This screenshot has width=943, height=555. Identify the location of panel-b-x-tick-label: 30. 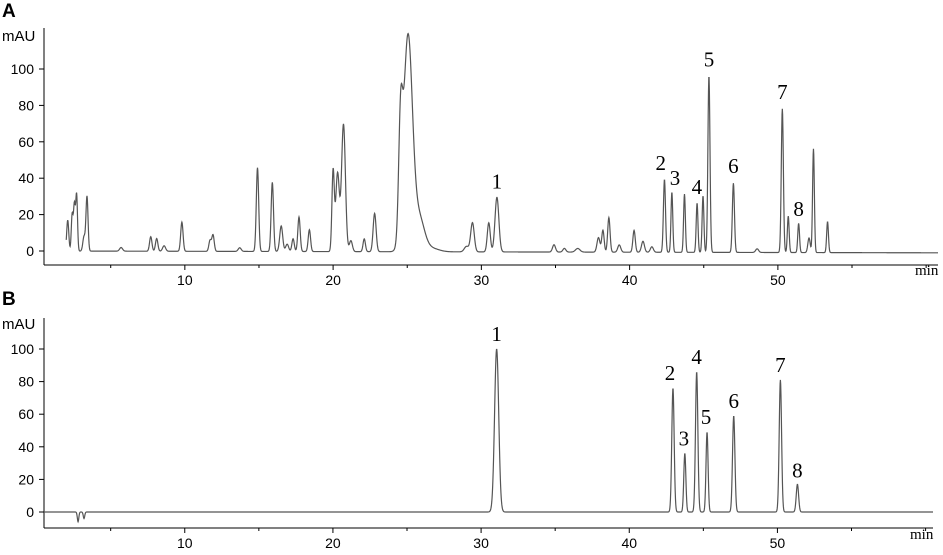
(481, 543).